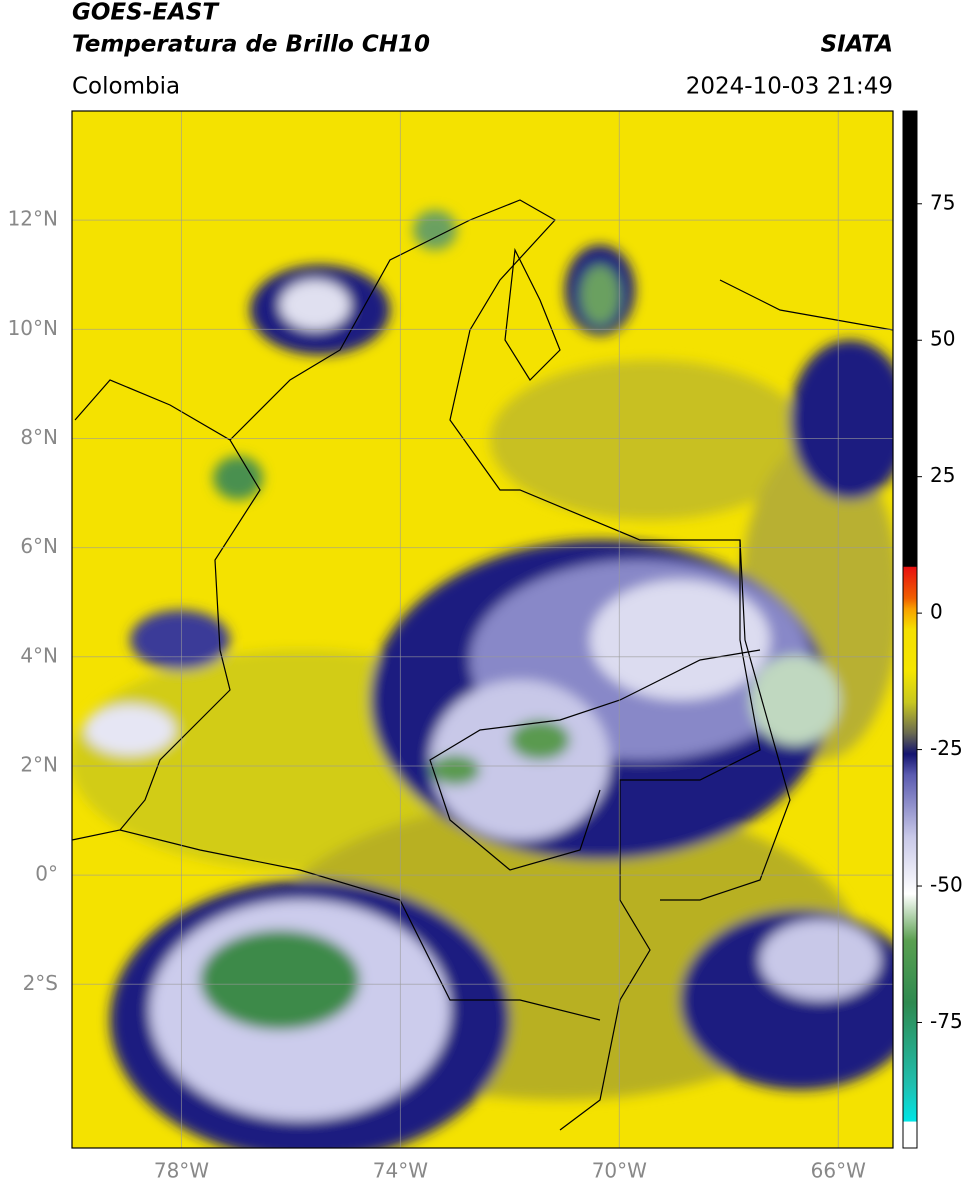  What do you see at coordinates (910, 629) in the screenshot?
I see `colorbar` at bounding box center [910, 629].